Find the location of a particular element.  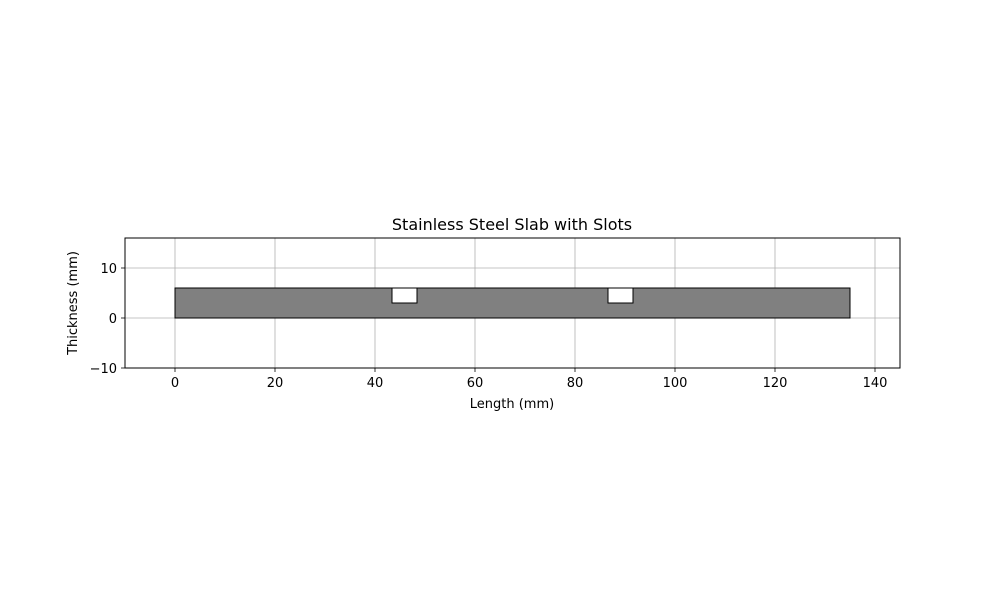

x-tick-label-1: 20 is located at coordinates (275, 383).